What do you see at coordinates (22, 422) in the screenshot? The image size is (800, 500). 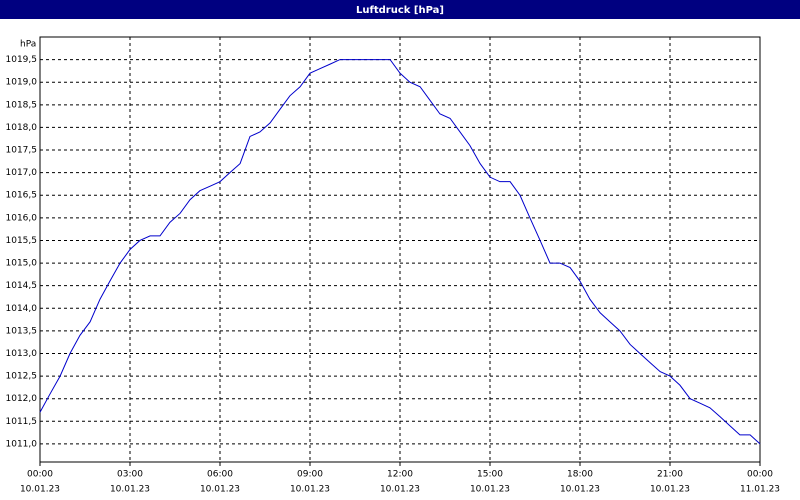 I see `y-tick-label: 1011,5` at bounding box center [22, 422].